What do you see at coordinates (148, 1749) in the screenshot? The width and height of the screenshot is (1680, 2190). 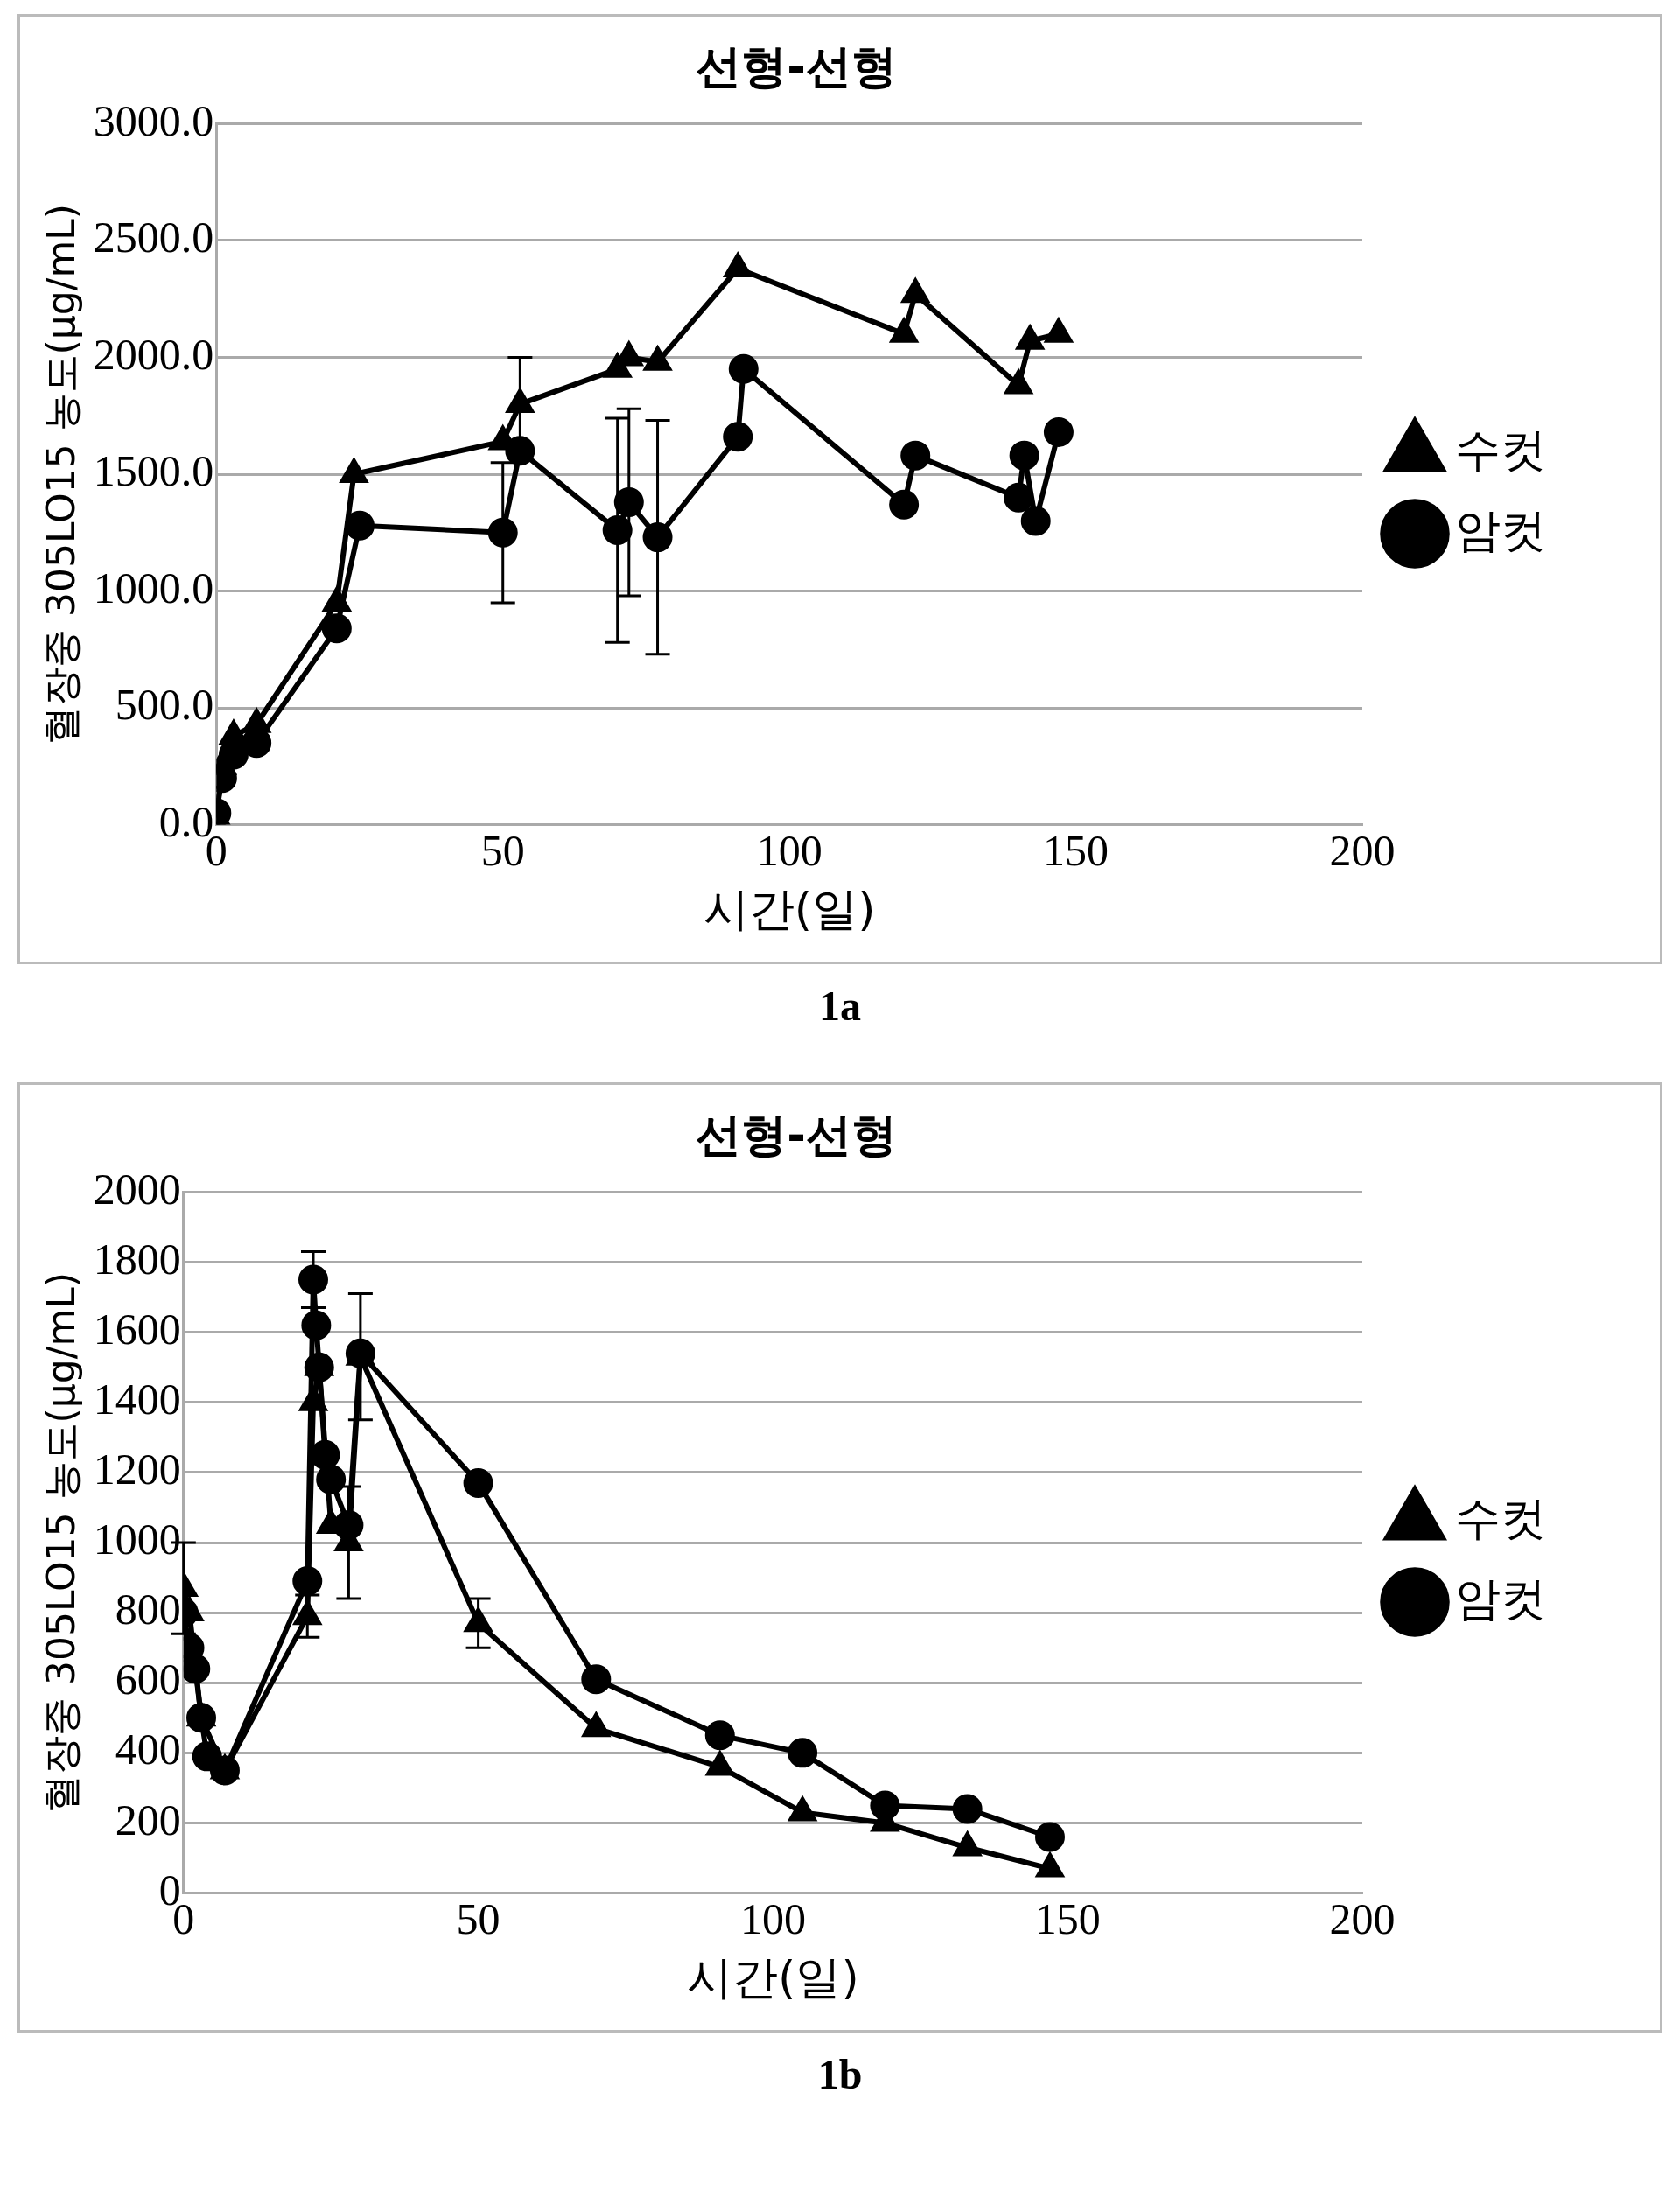 I see `y-tick-label: 400` at bounding box center [148, 1749].